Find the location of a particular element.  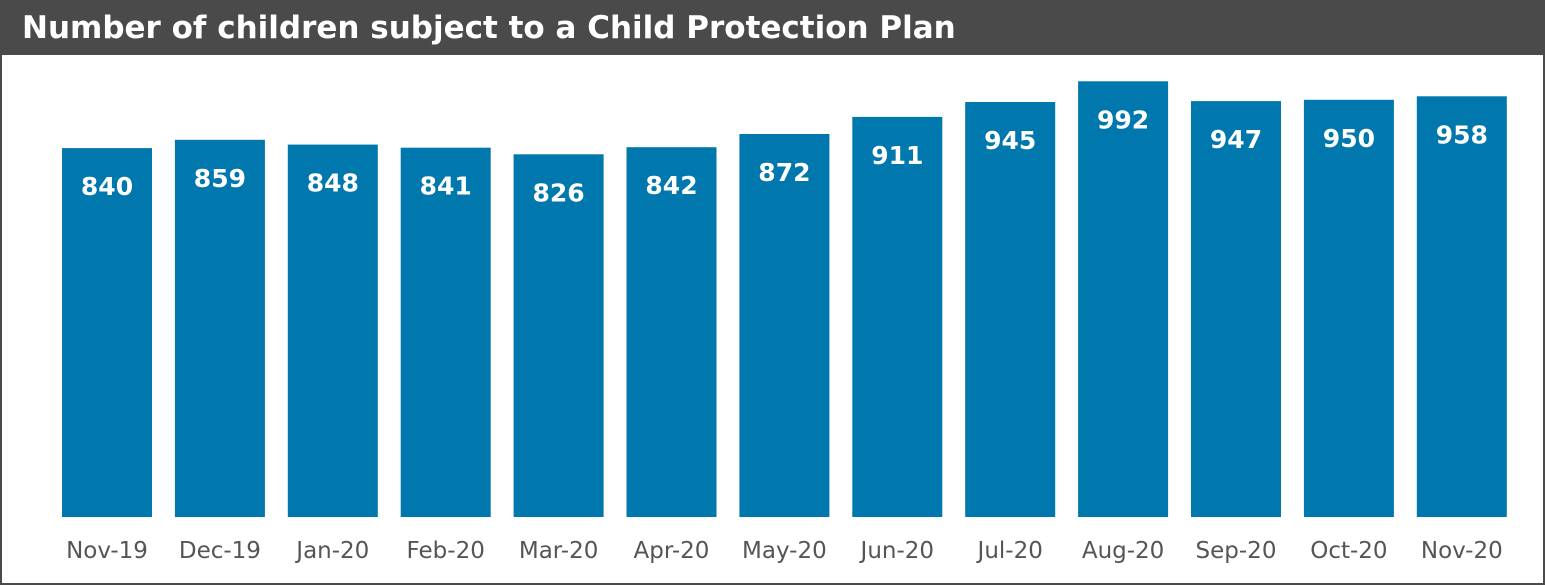

data-label-mar-20: 826 is located at coordinates (559, 192).